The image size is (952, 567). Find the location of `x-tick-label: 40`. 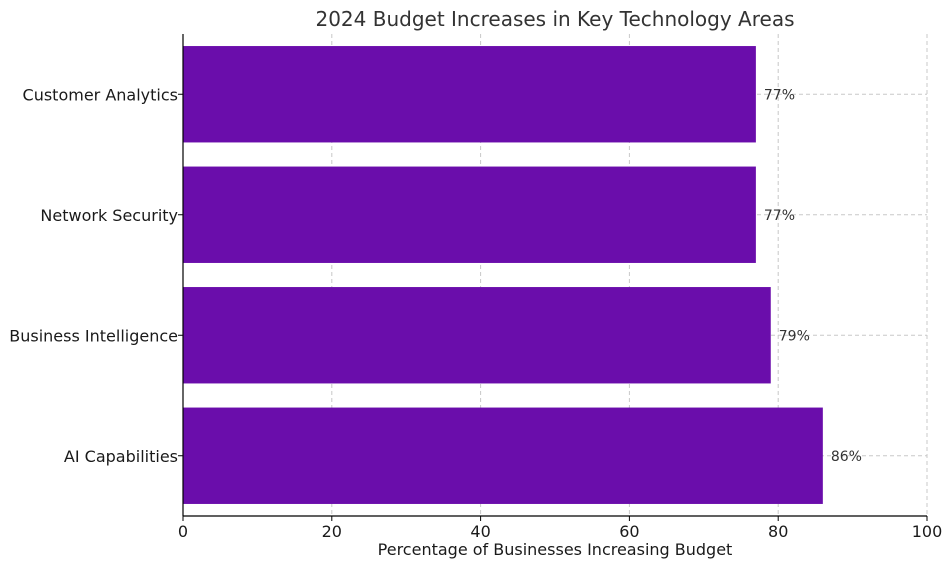

x-tick-label: 40 is located at coordinates (480, 531).